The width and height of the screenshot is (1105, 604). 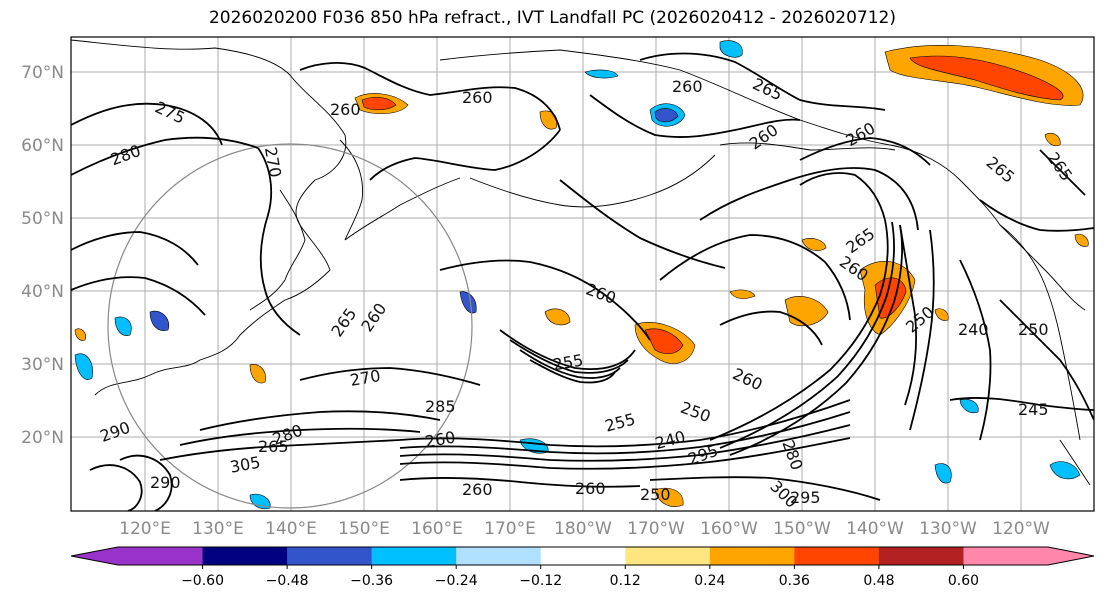 What do you see at coordinates (218, 529) in the screenshot?
I see `lon-label: 130°E` at bounding box center [218, 529].